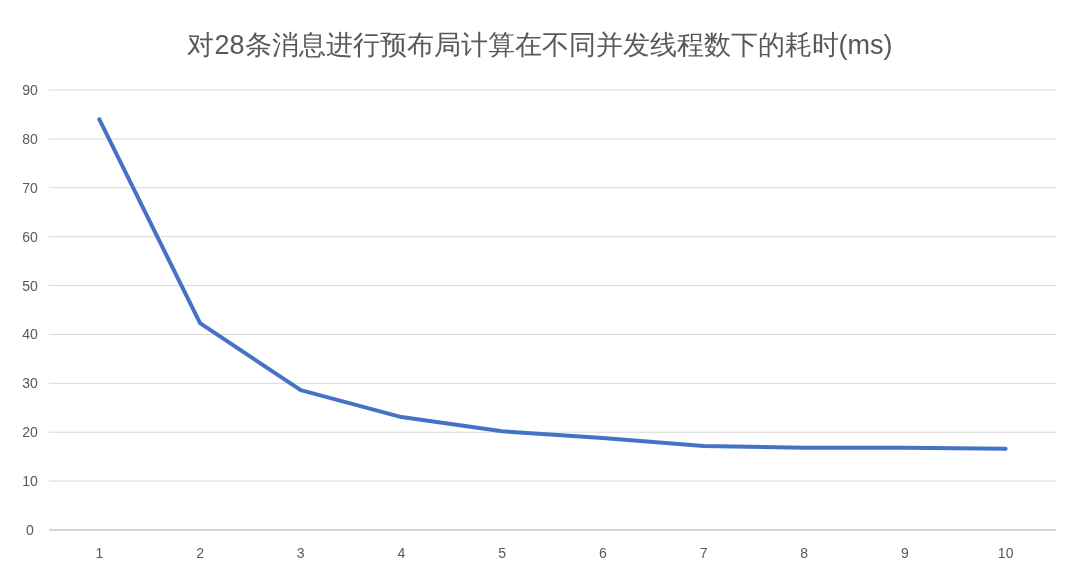 Image resolution: width=1080 pixels, height=580 pixels. I want to click on y-tick-label: 10, so click(30, 481).